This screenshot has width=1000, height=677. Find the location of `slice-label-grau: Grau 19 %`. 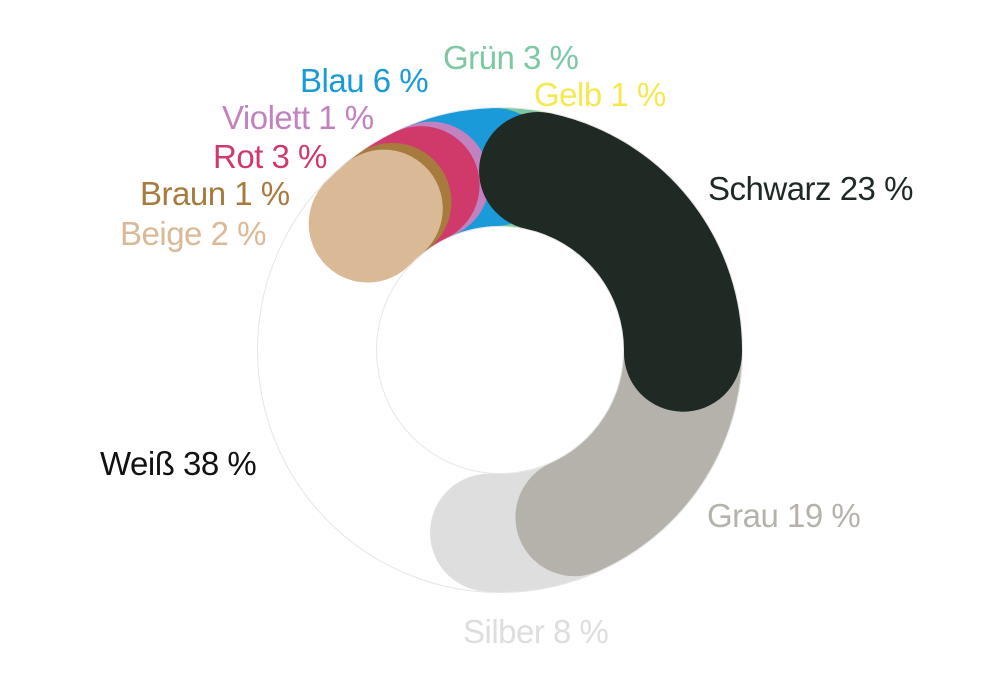

slice-label-grau: Grau 19 % is located at coordinates (783, 515).